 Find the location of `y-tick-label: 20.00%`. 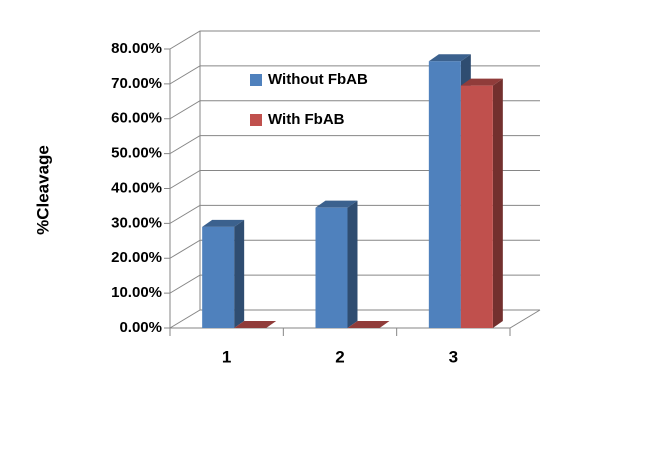

y-tick-label: 20.00% is located at coordinates (136, 257).